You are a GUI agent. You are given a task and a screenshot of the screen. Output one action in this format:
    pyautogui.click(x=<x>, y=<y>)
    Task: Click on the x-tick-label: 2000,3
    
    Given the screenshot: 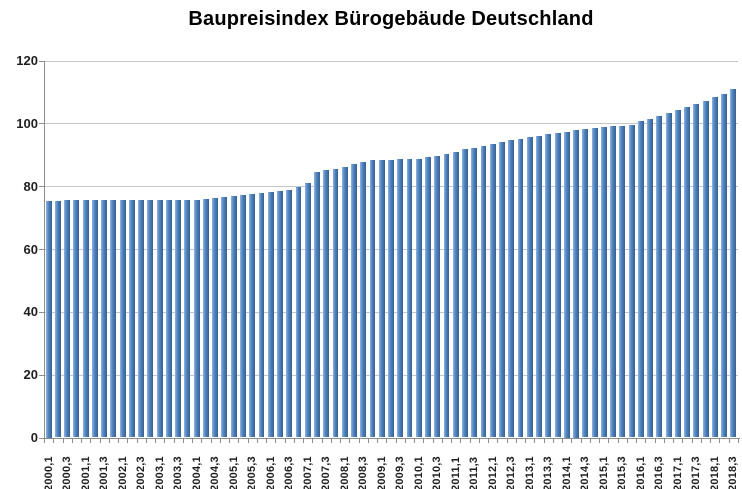 What is the action you would take?
    pyautogui.click(x=67, y=472)
    